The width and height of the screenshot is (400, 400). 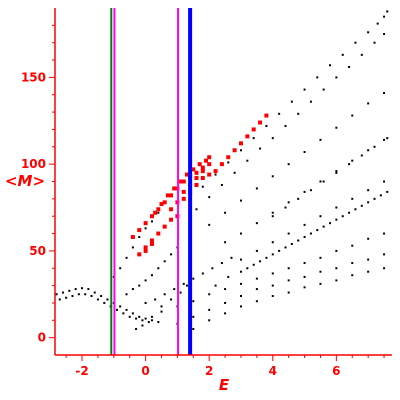 What do you see at coordinates (224, 385) in the screenshot?
I see `x-axis-title: E` at bounding box center [224, 385].